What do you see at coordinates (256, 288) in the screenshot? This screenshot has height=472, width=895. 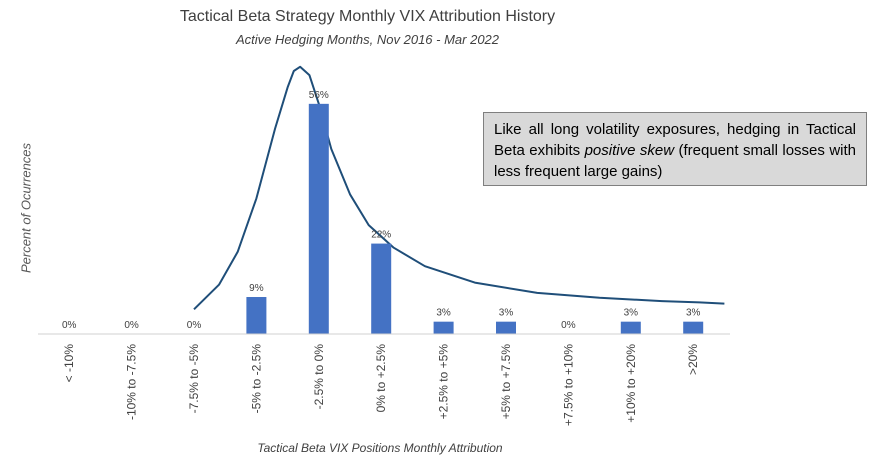 I see `data-label: 9%` at bounding box center [256, 288].